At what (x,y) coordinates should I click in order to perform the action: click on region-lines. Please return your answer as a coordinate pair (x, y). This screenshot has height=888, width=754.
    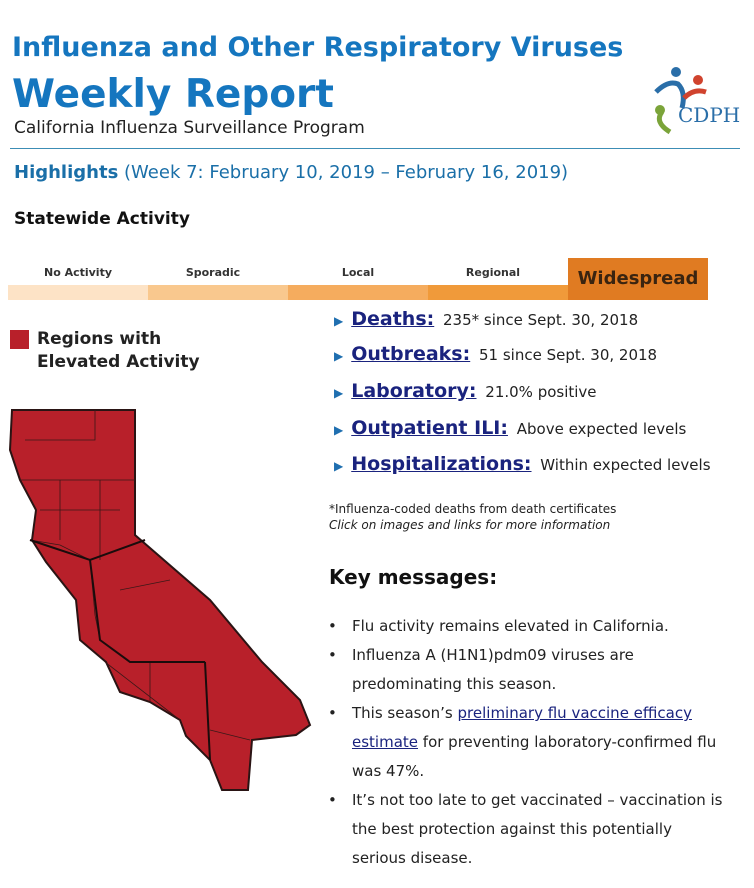
    Looking at the image, I should click on (120, 650).